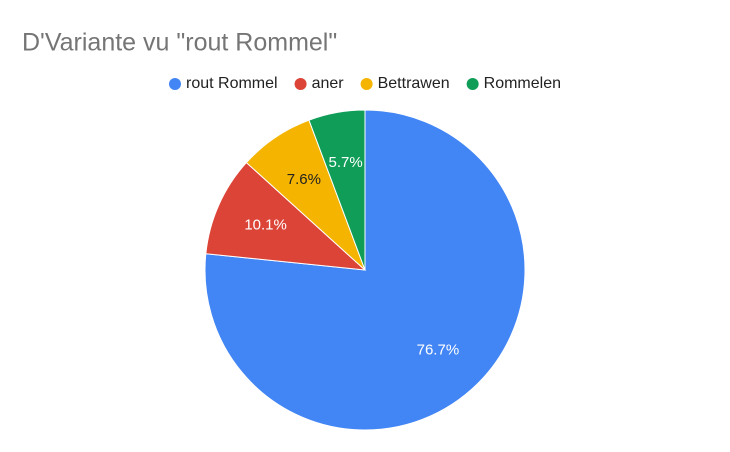 The width and height of the screenshot is (730, 452). I want to click on slice-label: 76.7%, so click(438, 350).